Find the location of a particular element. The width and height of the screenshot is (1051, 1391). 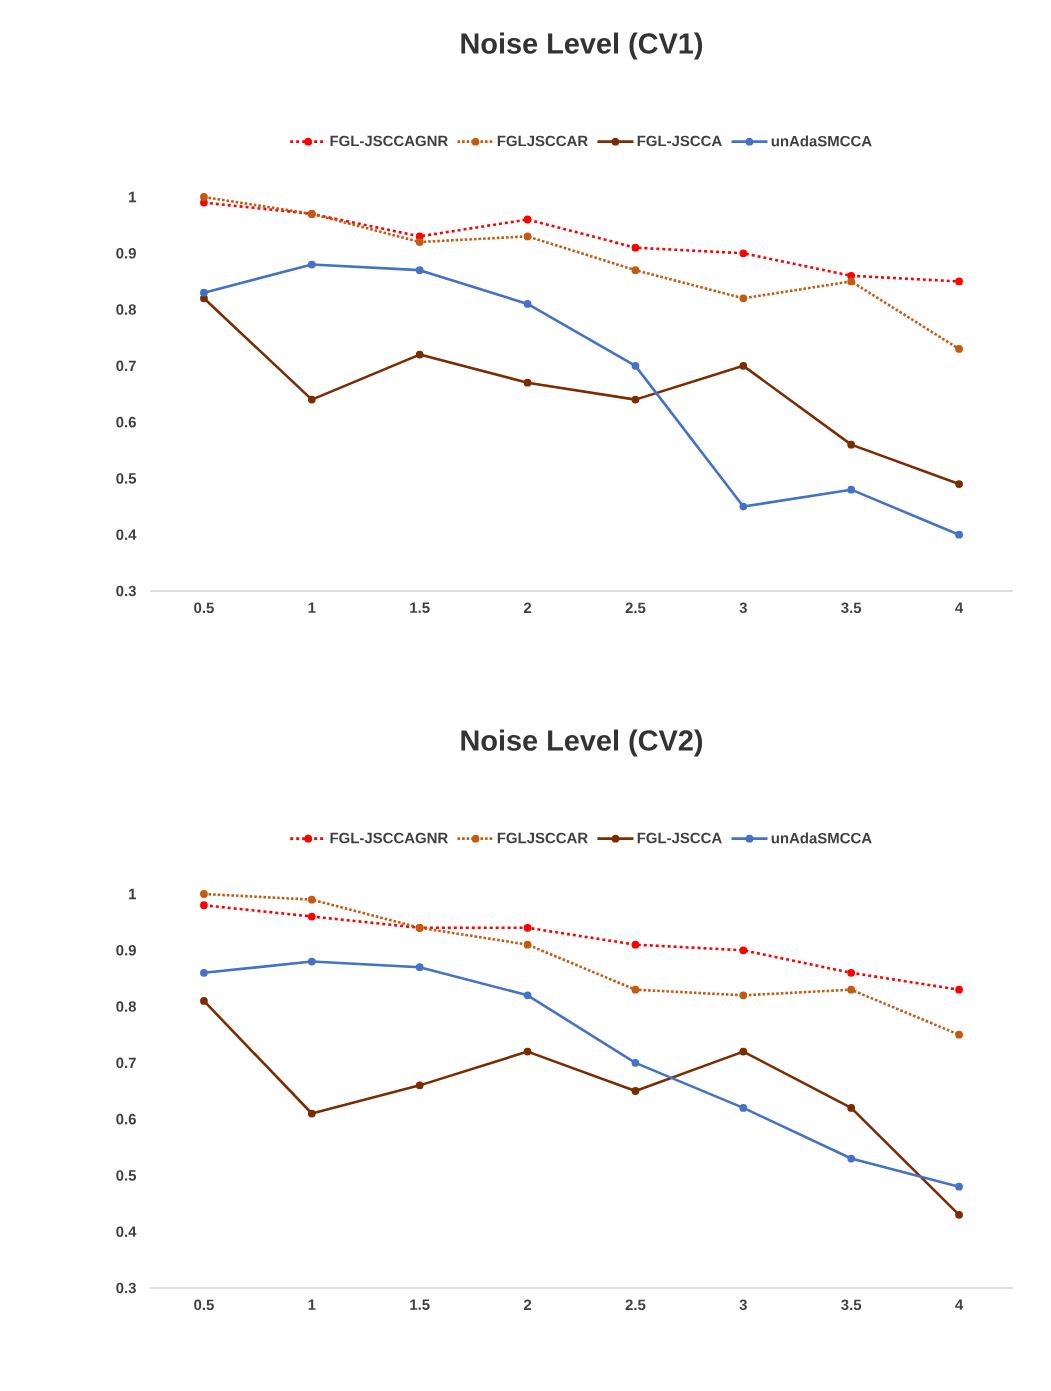

chart-title: Noise Level (CV1) is located at coordinates (582, 46).